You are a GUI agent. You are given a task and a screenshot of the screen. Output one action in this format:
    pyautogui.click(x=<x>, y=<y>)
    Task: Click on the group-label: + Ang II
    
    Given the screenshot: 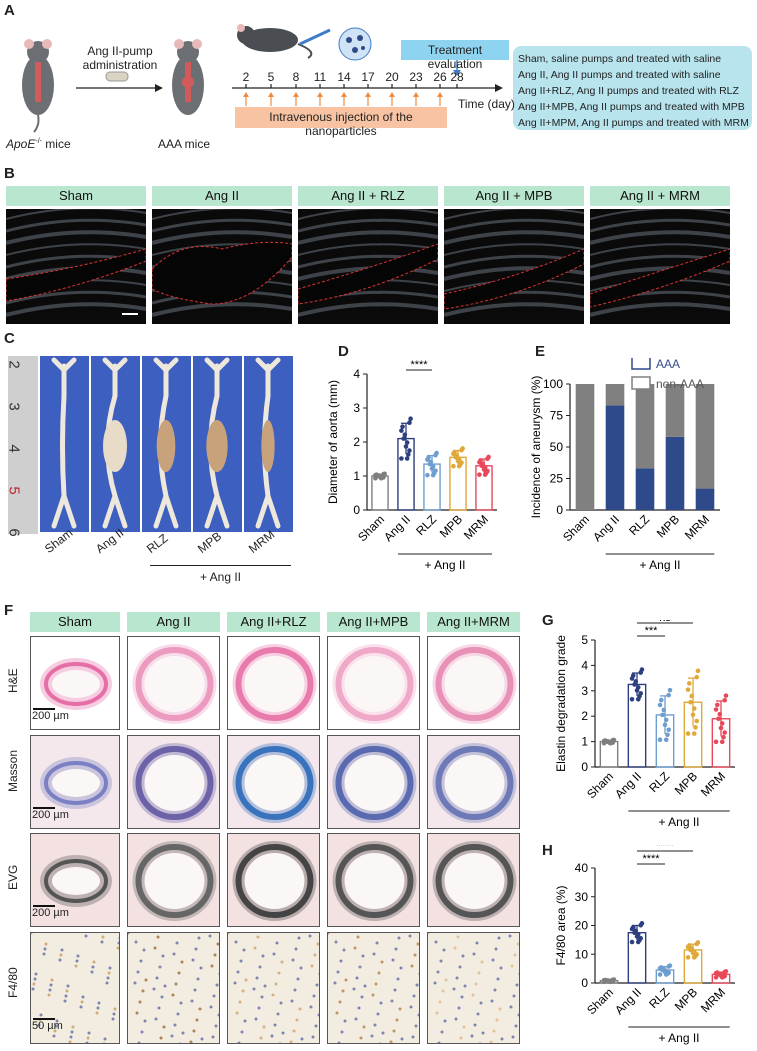 What is the action you would take?
    pyautogui.click(x=678, y=1038)
    